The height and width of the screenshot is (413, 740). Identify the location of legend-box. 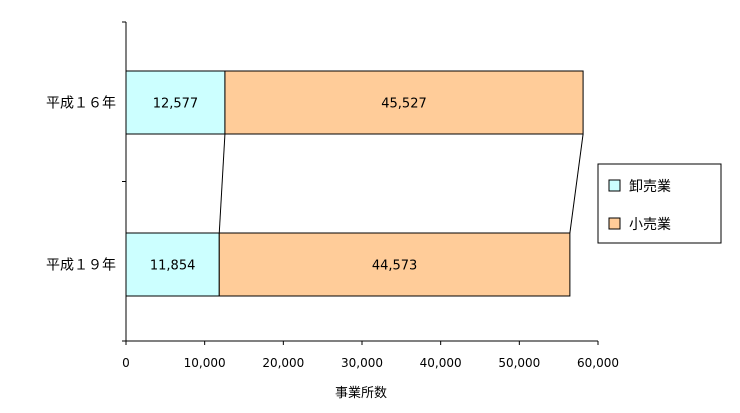
(659, 203).